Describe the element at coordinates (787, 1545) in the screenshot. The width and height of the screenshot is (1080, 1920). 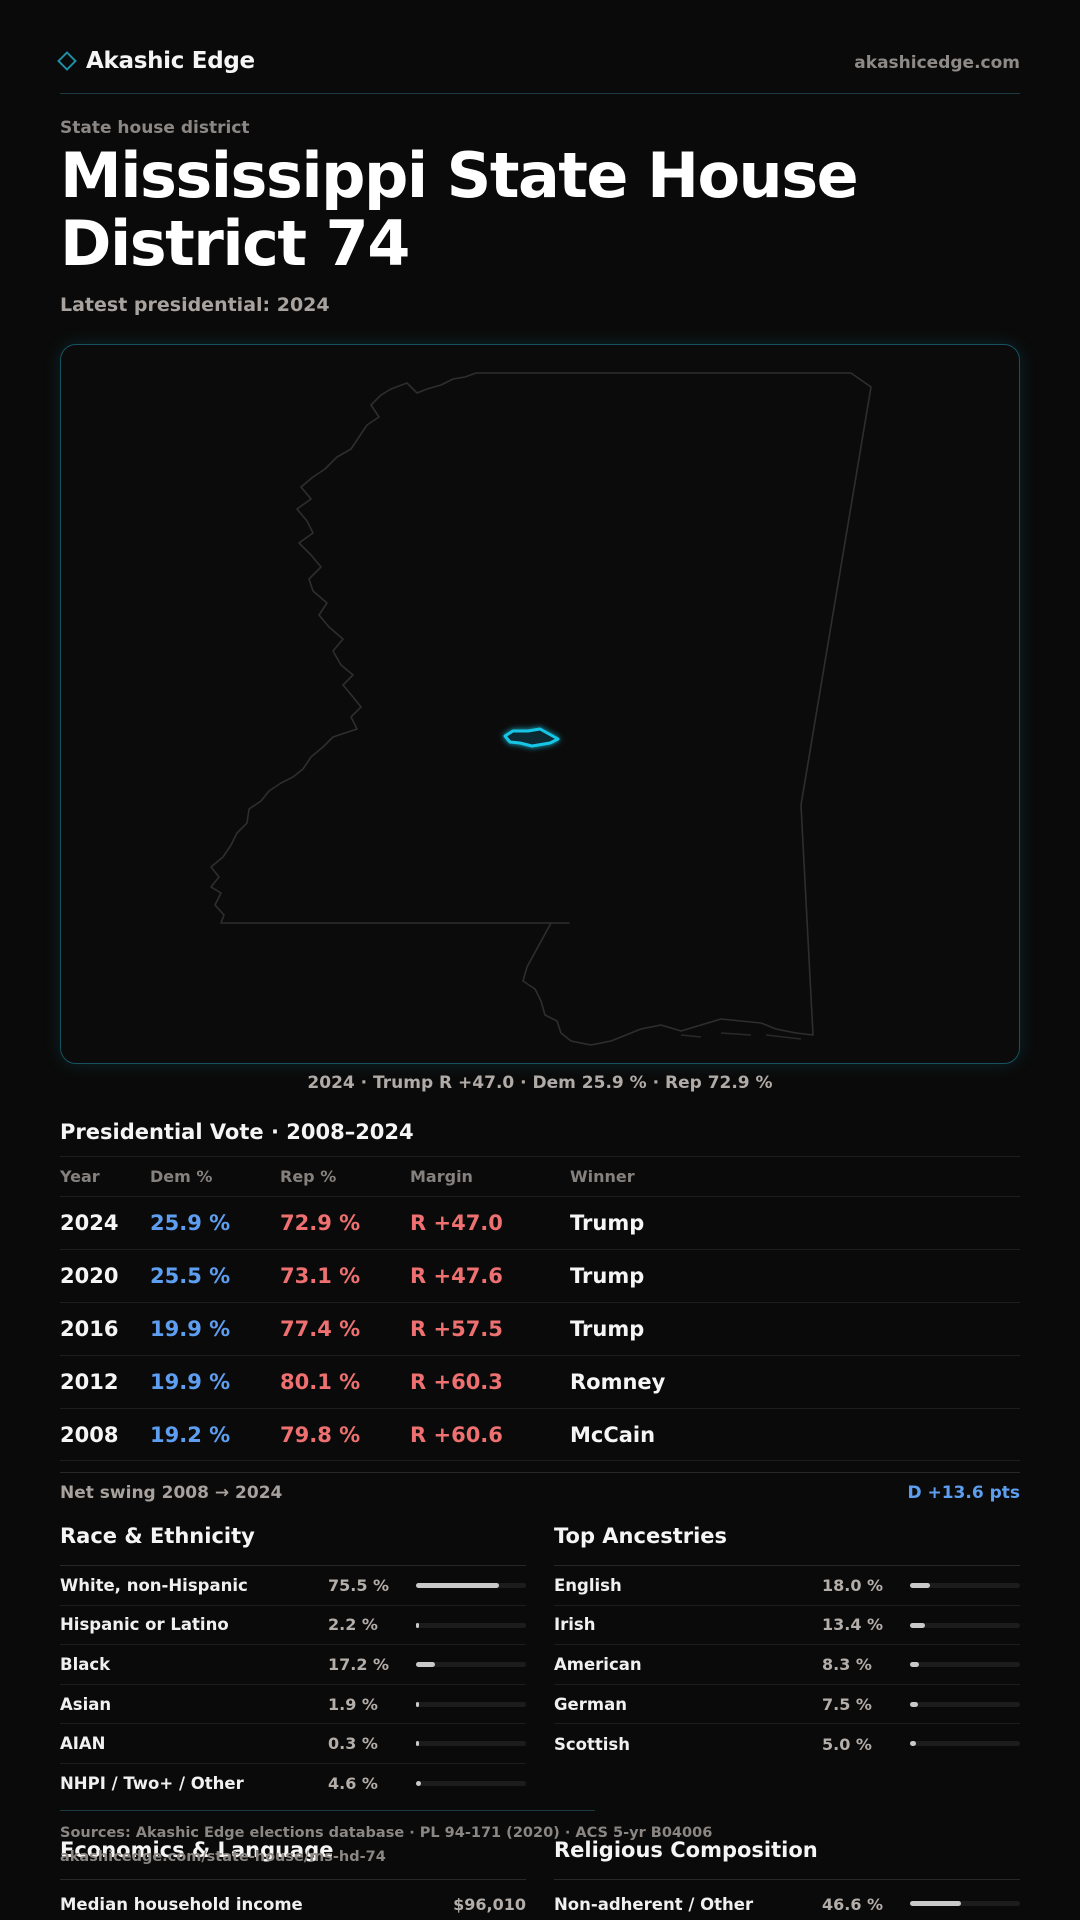
I see `ancestry-panel-title: Top Ancestries` at that location.